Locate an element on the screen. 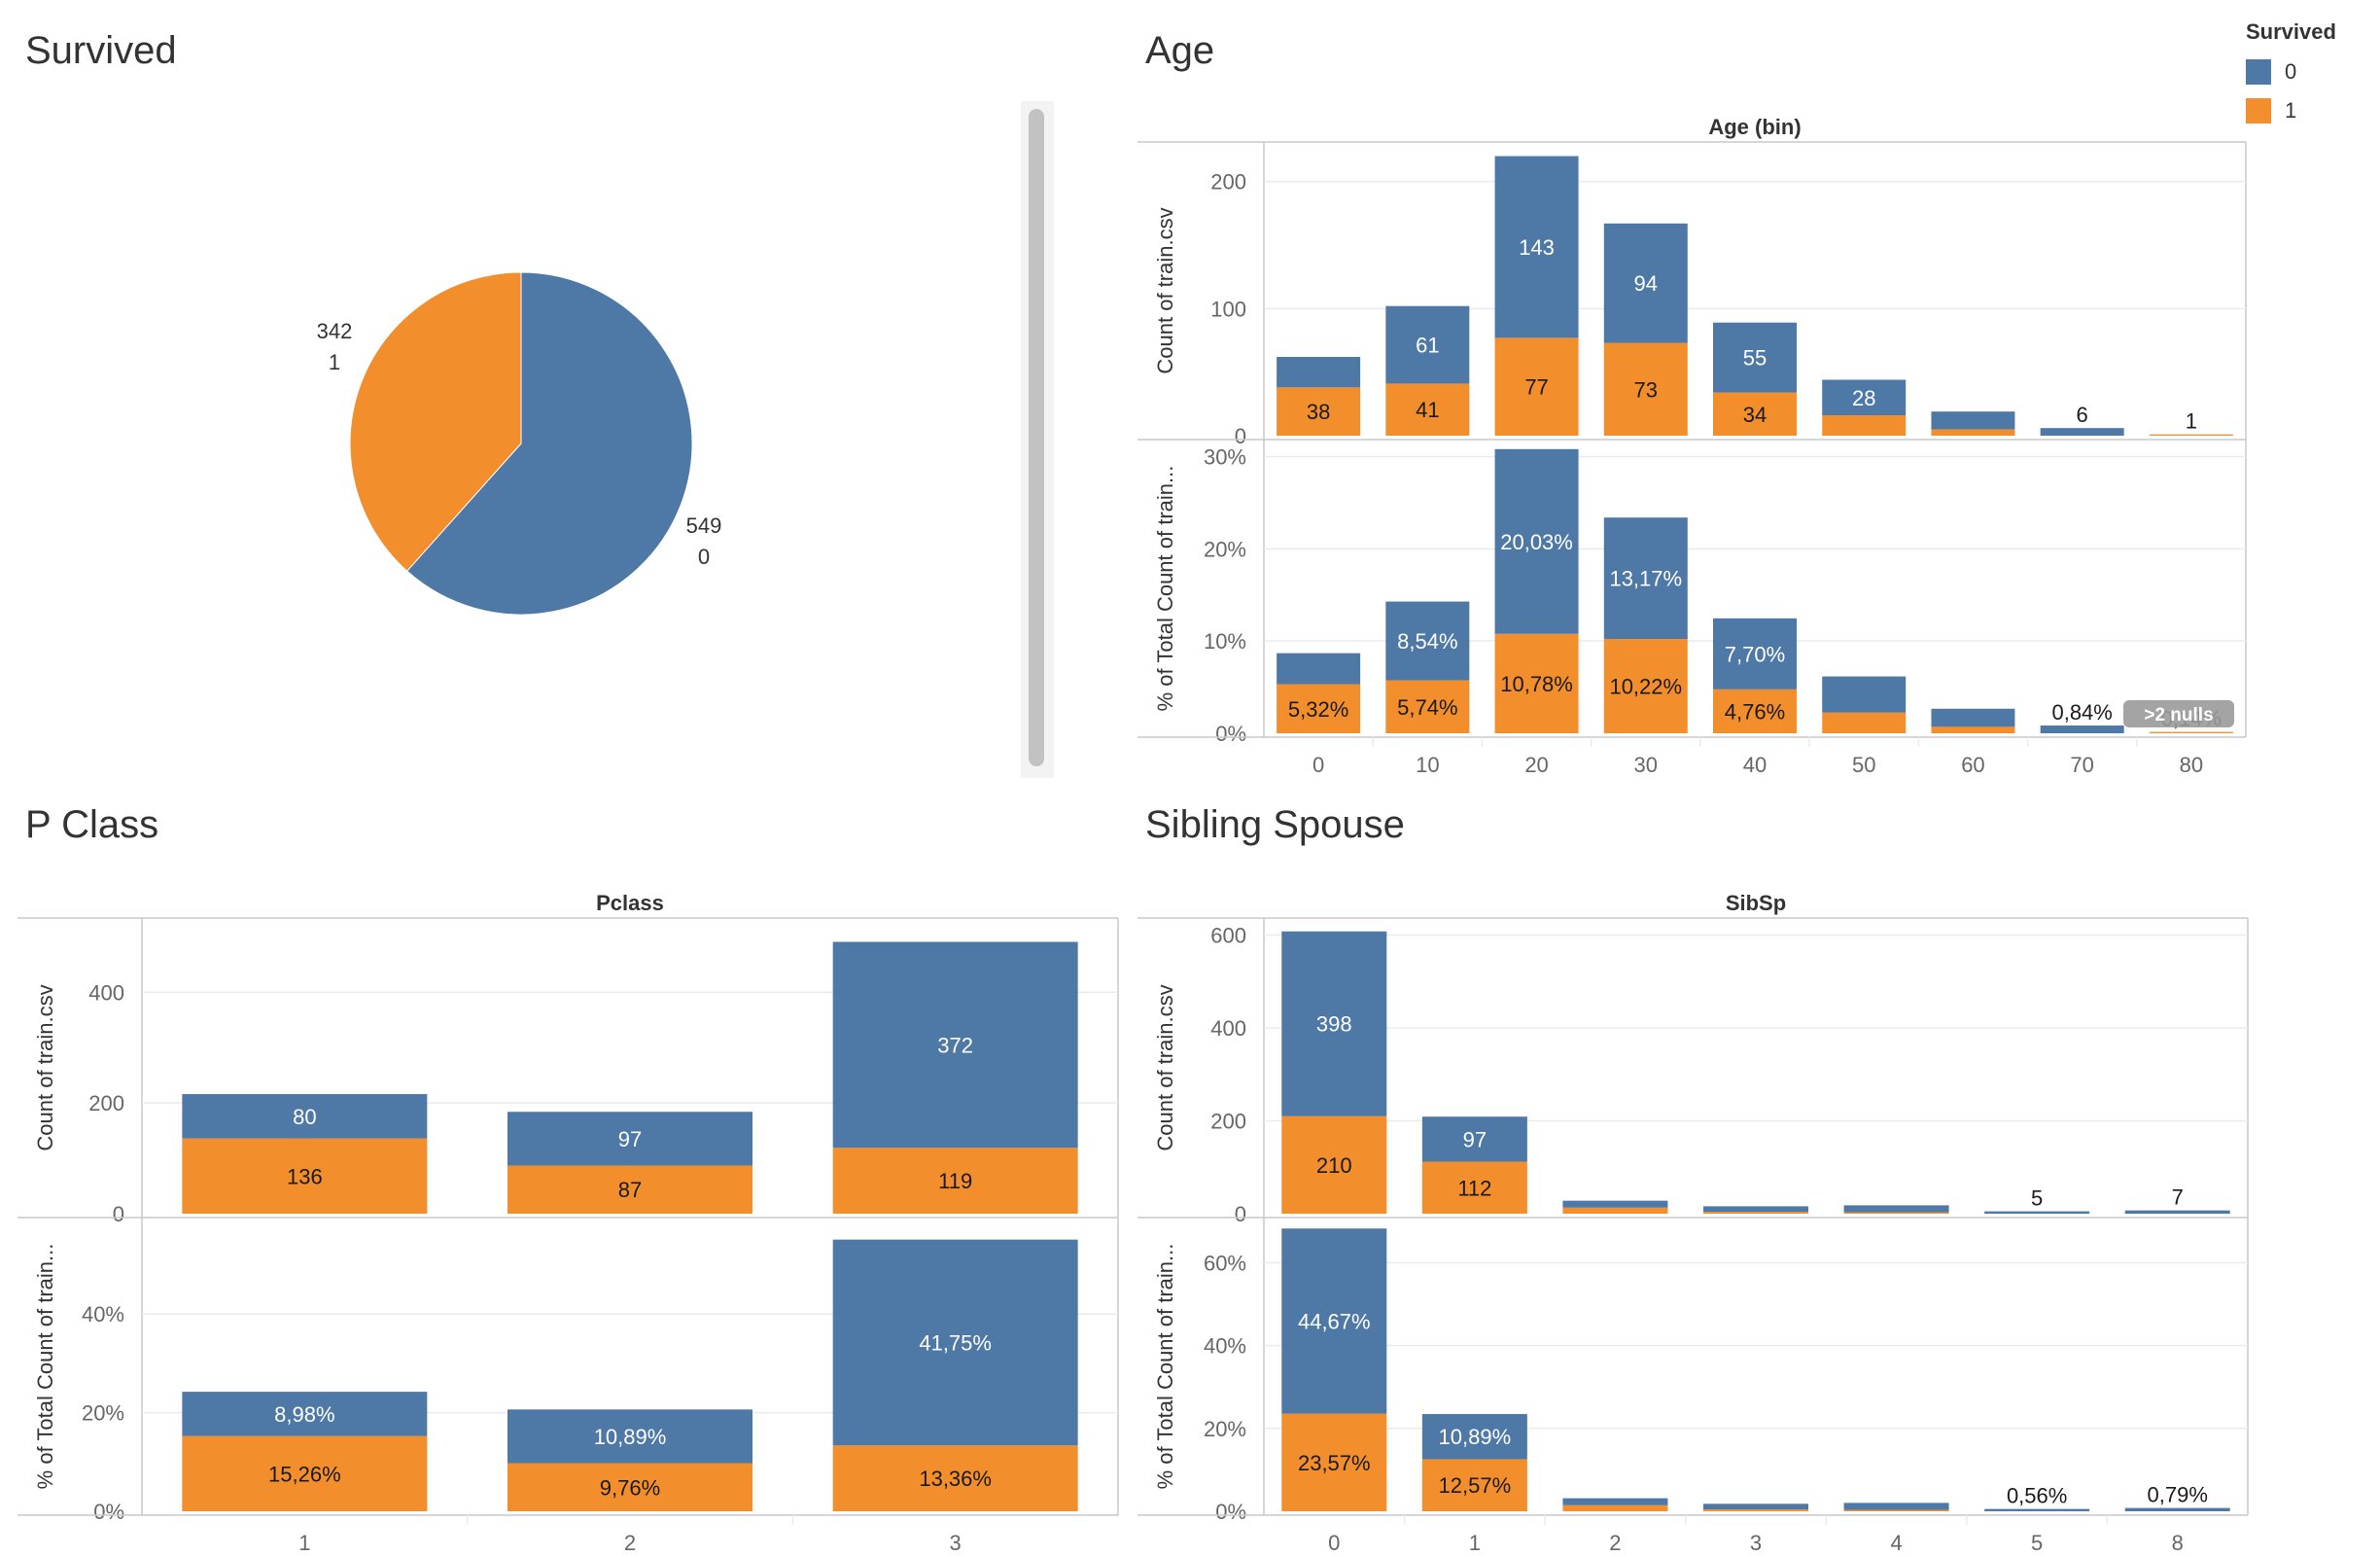  age-bar-label-20-s0: 20,03% is located at coordinates (1536, 542).